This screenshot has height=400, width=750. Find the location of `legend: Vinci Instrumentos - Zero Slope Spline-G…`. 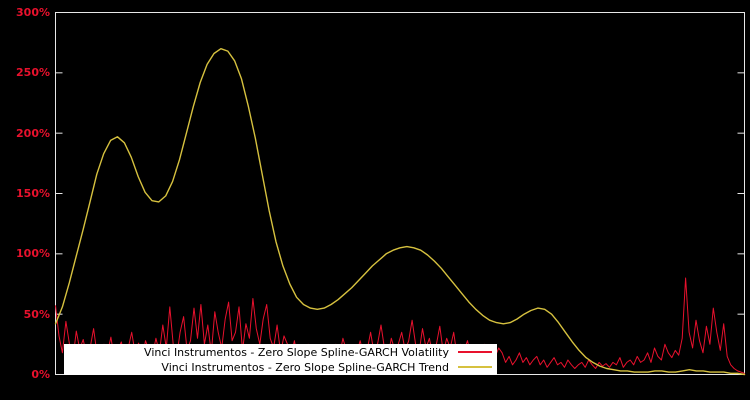

legend: Vinci Instrumentos - Zero Slope Spline-G… is located at coordinates (280, 359).